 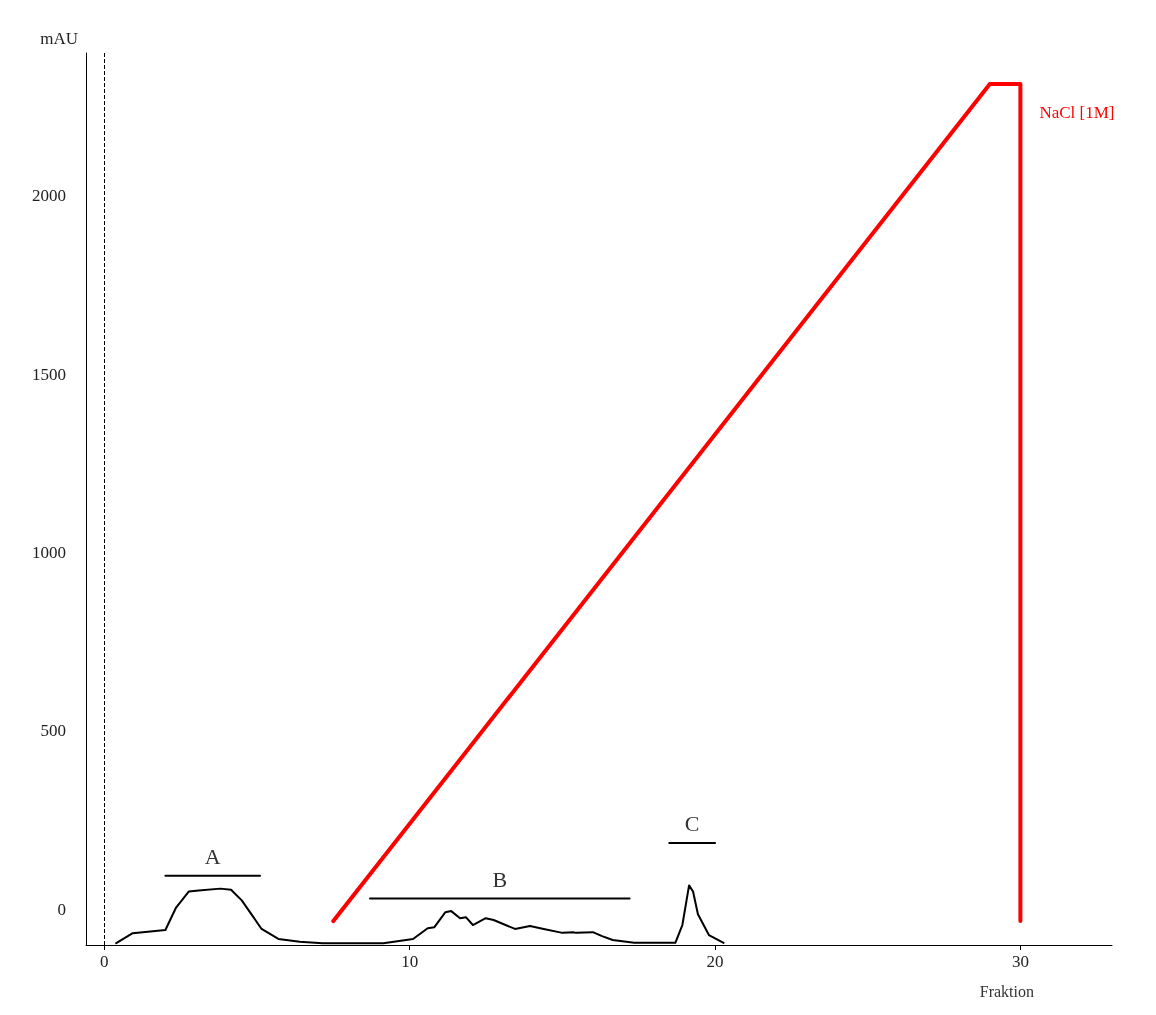 I want to click on series-label: C, so click(x=692, y=824).